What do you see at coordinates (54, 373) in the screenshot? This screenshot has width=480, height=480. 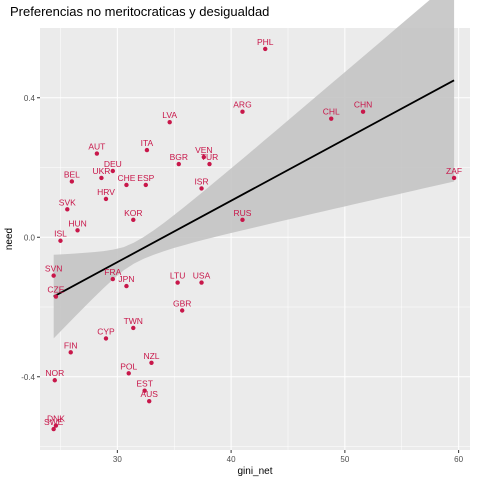 I see `point-label-nor: NOR` at bounding box center [54, 373].